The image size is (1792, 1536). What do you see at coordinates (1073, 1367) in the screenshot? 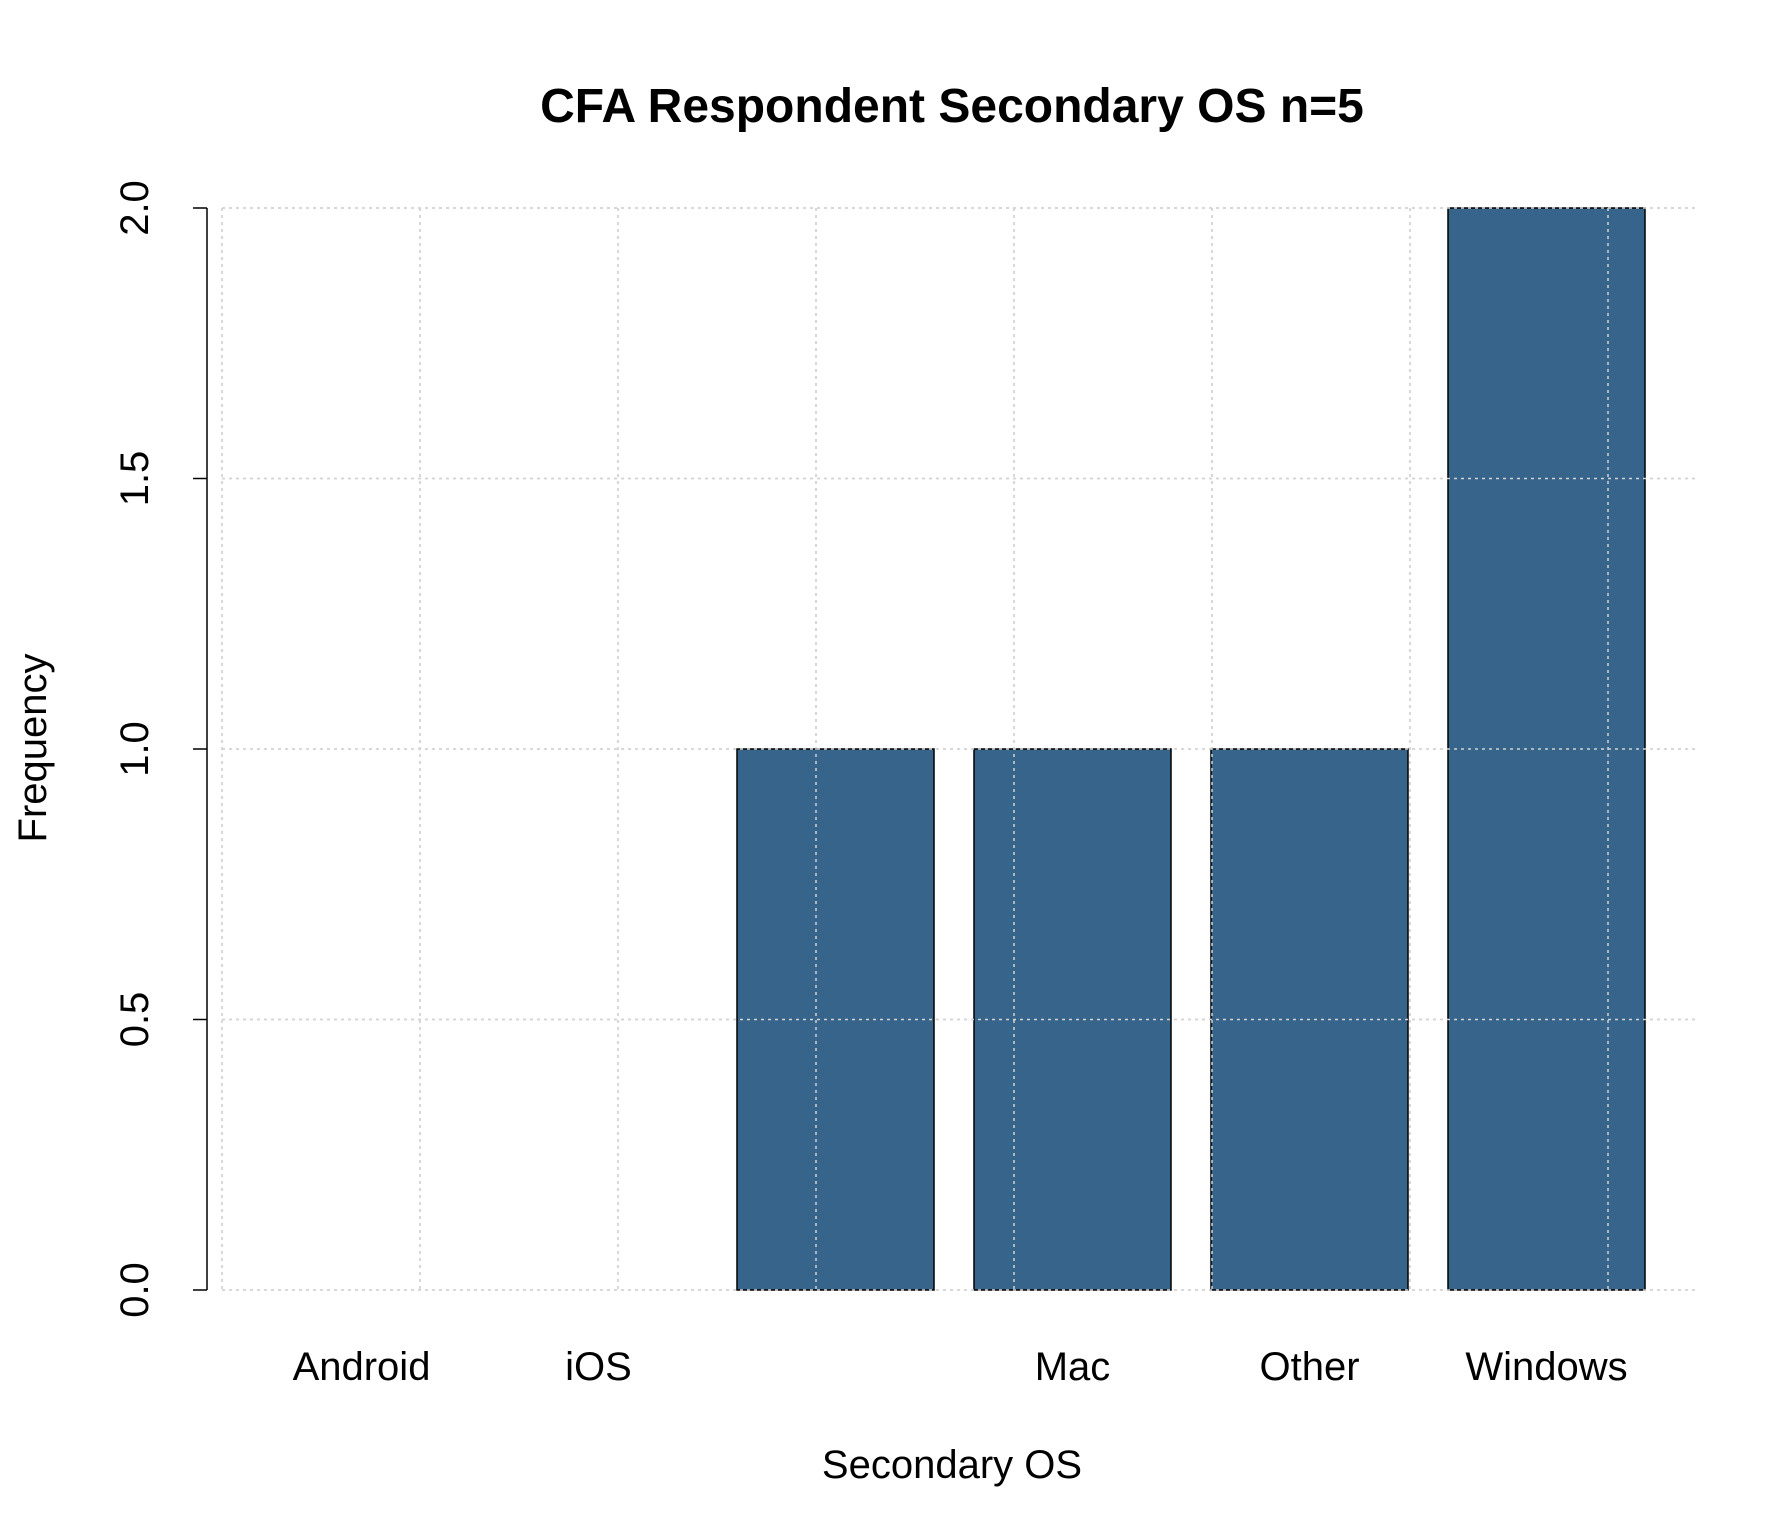
I see `x-tick-label: Mac` at bounding box center [1073, 1367].